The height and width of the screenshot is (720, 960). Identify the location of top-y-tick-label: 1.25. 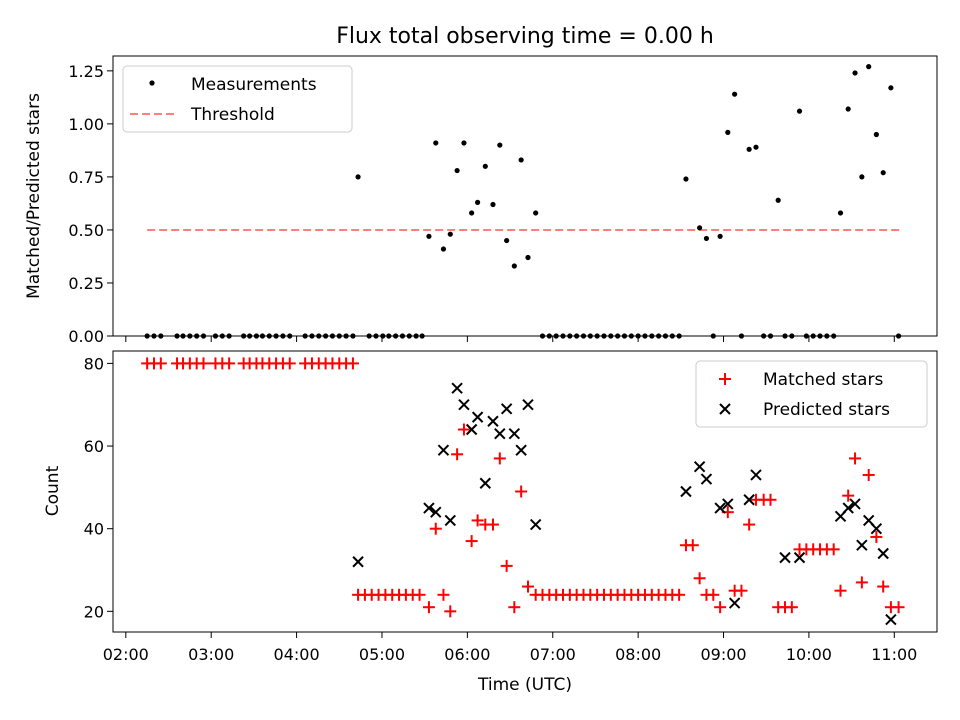
(86, 71).